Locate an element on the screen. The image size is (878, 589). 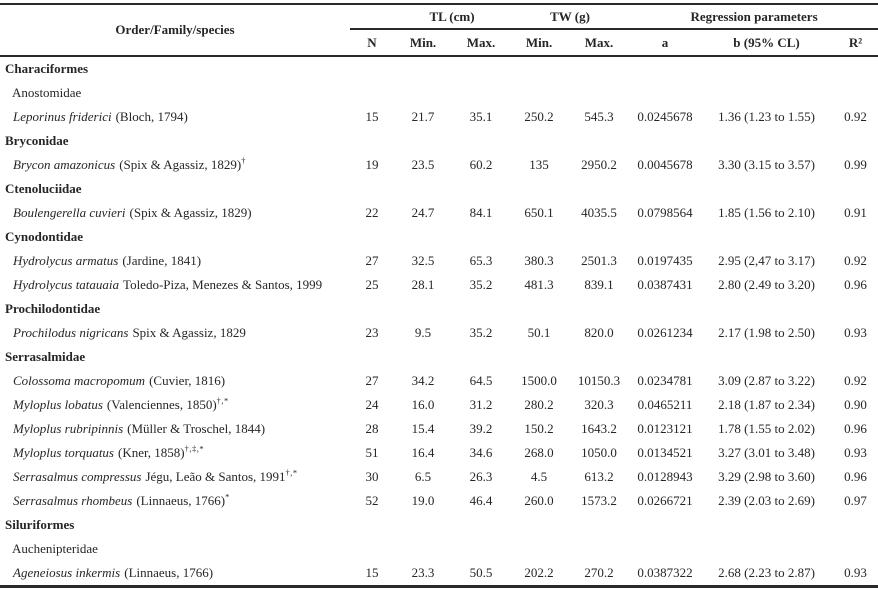
cell-a: 0.0261234 is located at coordinates (665, 332).